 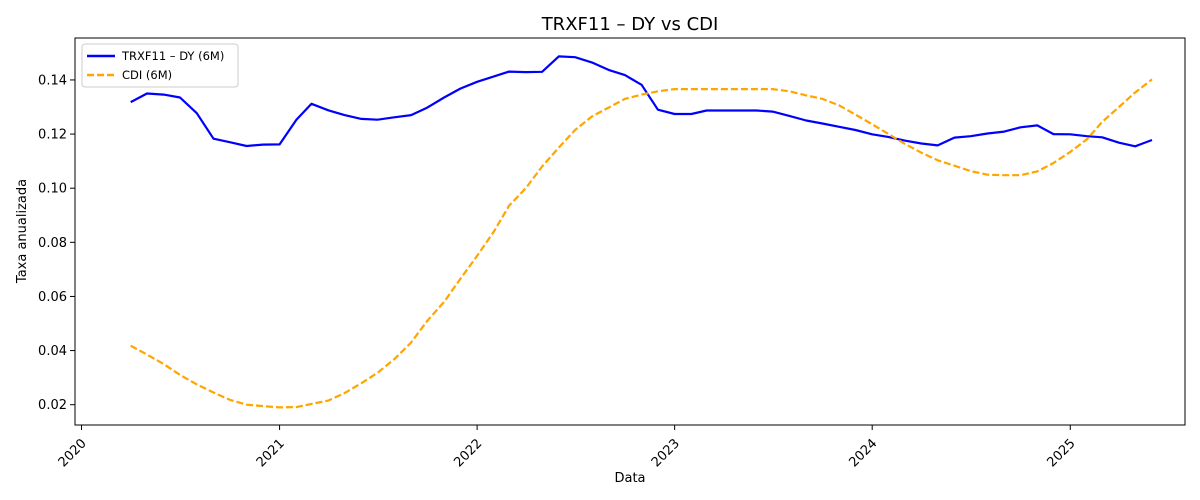 What do you see at coordinates (666, 453) in the screenshot?
I see `x-tick-label: 2023` at bounding box center [666, 453].